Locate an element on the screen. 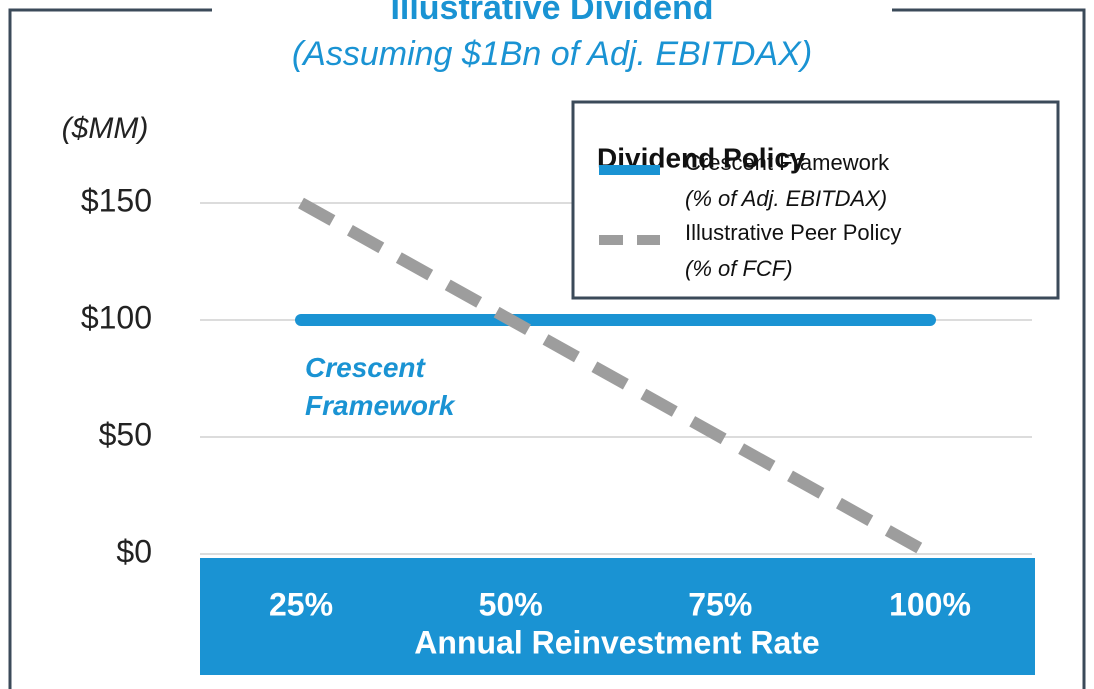 The width and height of the screenshot is (1094, 689). y-tick-label: $0 is located at coordinates (134, 551).